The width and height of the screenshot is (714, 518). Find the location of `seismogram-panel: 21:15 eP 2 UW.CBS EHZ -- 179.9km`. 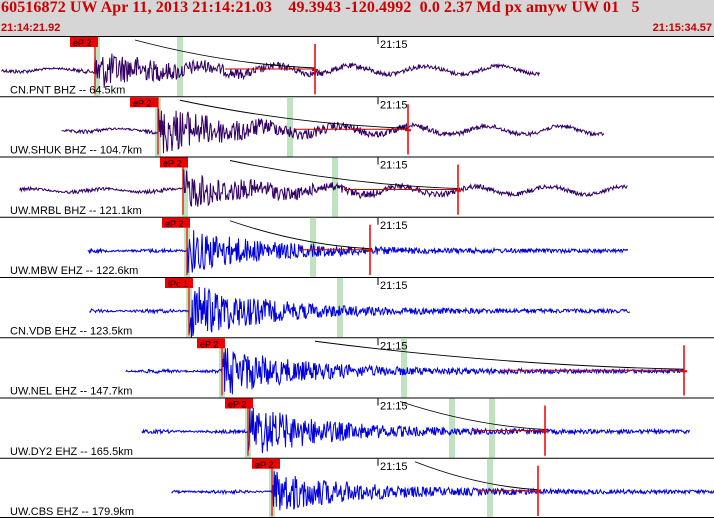

seismogram-panel: 21:15 eP 2 UW.CBS EHZ -- 179.9km is located at coordinates (357, 487).